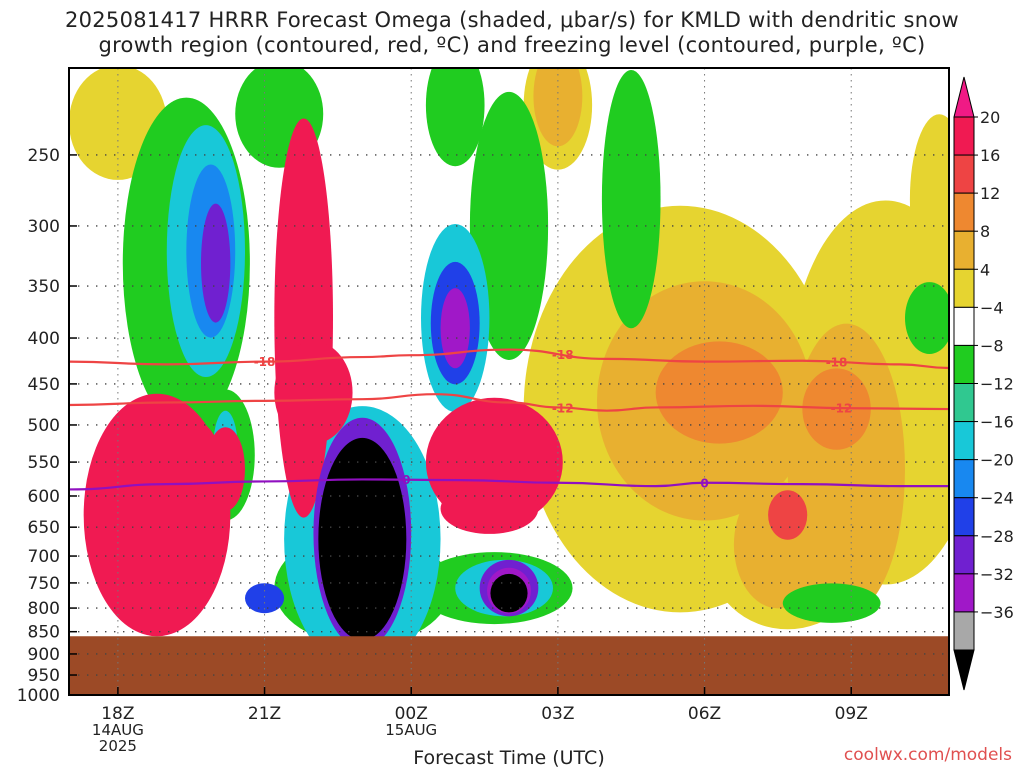 Image resolution: width=1024 pixels, height=768 pixels. What do you see at coordinates (118, 730) in the screenshot?
I see `x-tick-label: 14AUG` at bounding box center [118, 730].